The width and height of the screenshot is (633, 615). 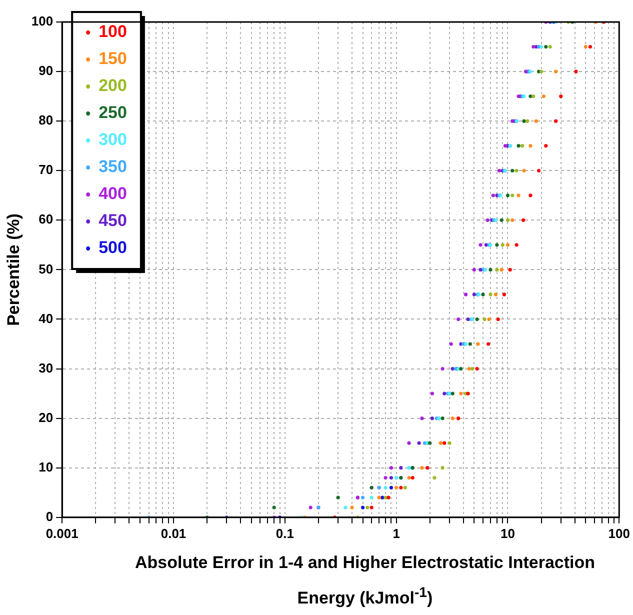 What do you see at coordinates (507, 533) in the screenshot?
I see `x-tick-label: 10` at bounding box center [507, 533].